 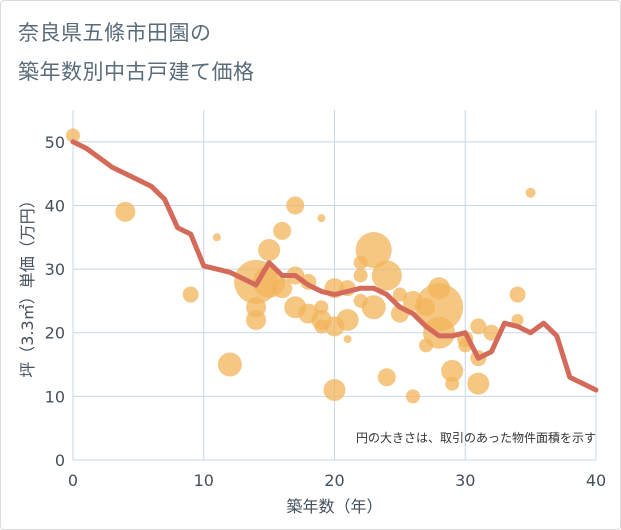 What do you see at coordinates (55, 333) in the screenshot?
I see `y-tick-label: 20` at bounding box center [55, 333].